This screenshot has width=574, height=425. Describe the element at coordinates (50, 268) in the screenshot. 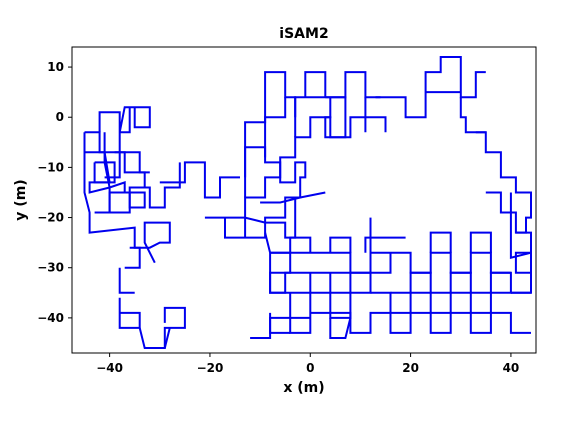

I see `y-tick-label: −30` at that location.